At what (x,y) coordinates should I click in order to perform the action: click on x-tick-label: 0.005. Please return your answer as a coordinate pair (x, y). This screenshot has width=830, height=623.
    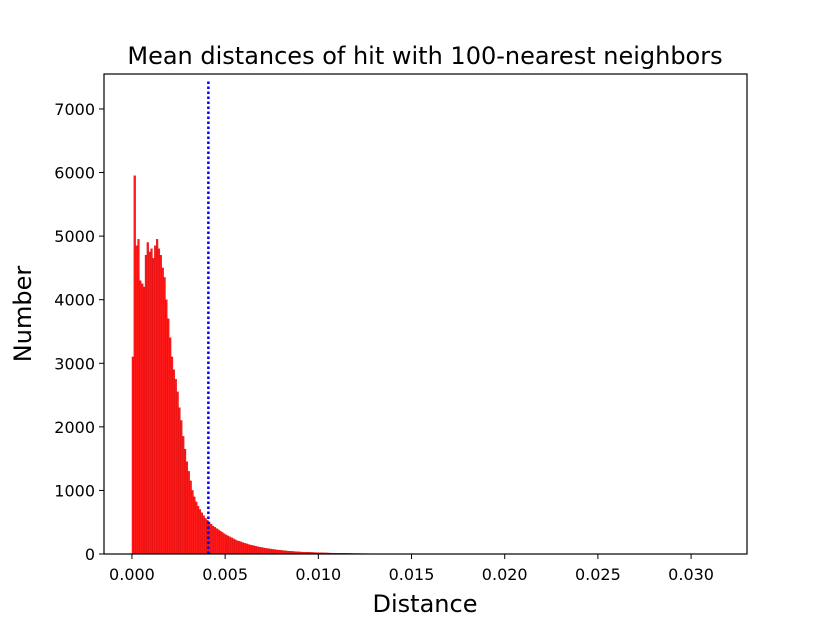
    Looking at the image, I should click on (225, 574).